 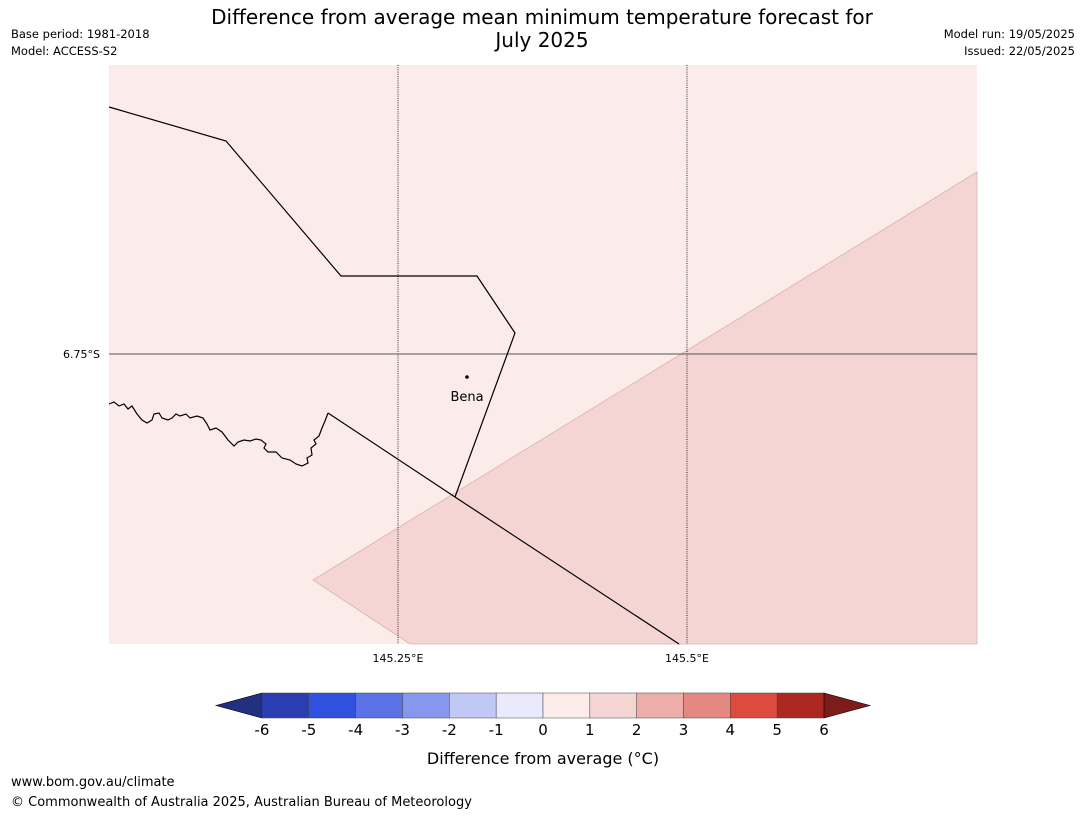 What do you see at coordinates (496, 730) in the screenshot?
I see `colorbar-tick-label: -1` at bounding box center [496, 730].